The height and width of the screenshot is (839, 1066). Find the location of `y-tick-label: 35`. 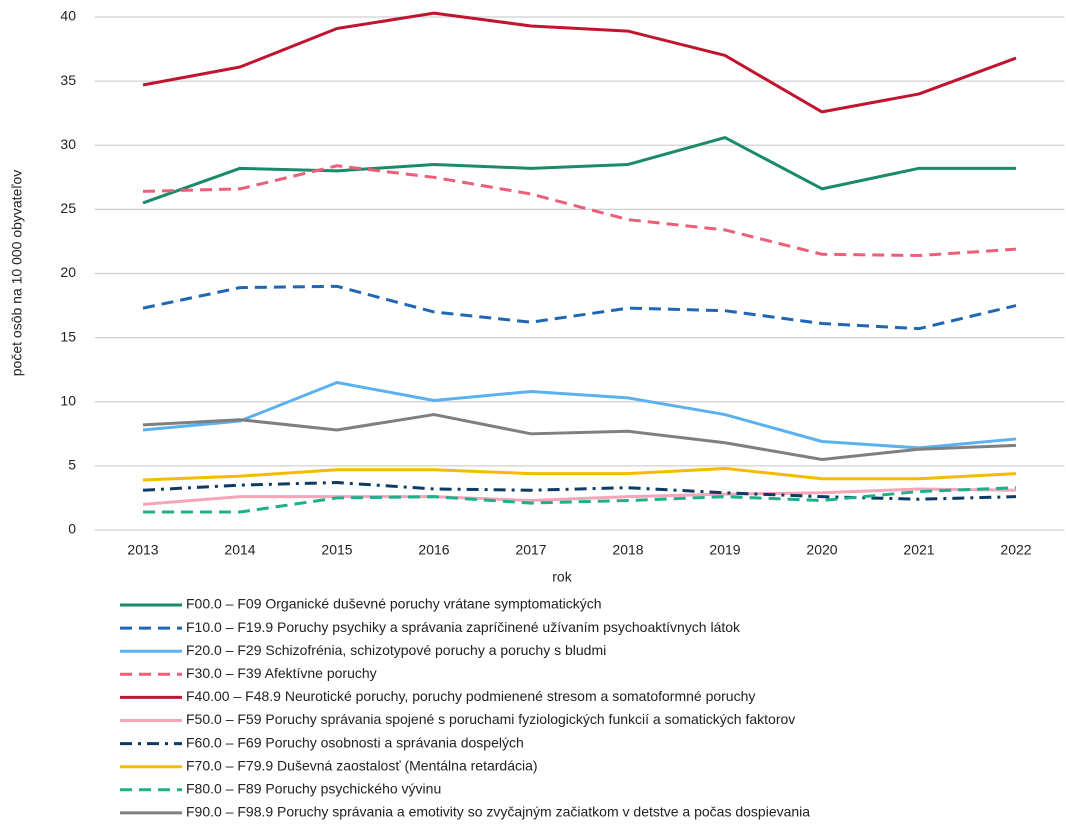

y-tick-label: 35 is located at coordinates (68, 80).